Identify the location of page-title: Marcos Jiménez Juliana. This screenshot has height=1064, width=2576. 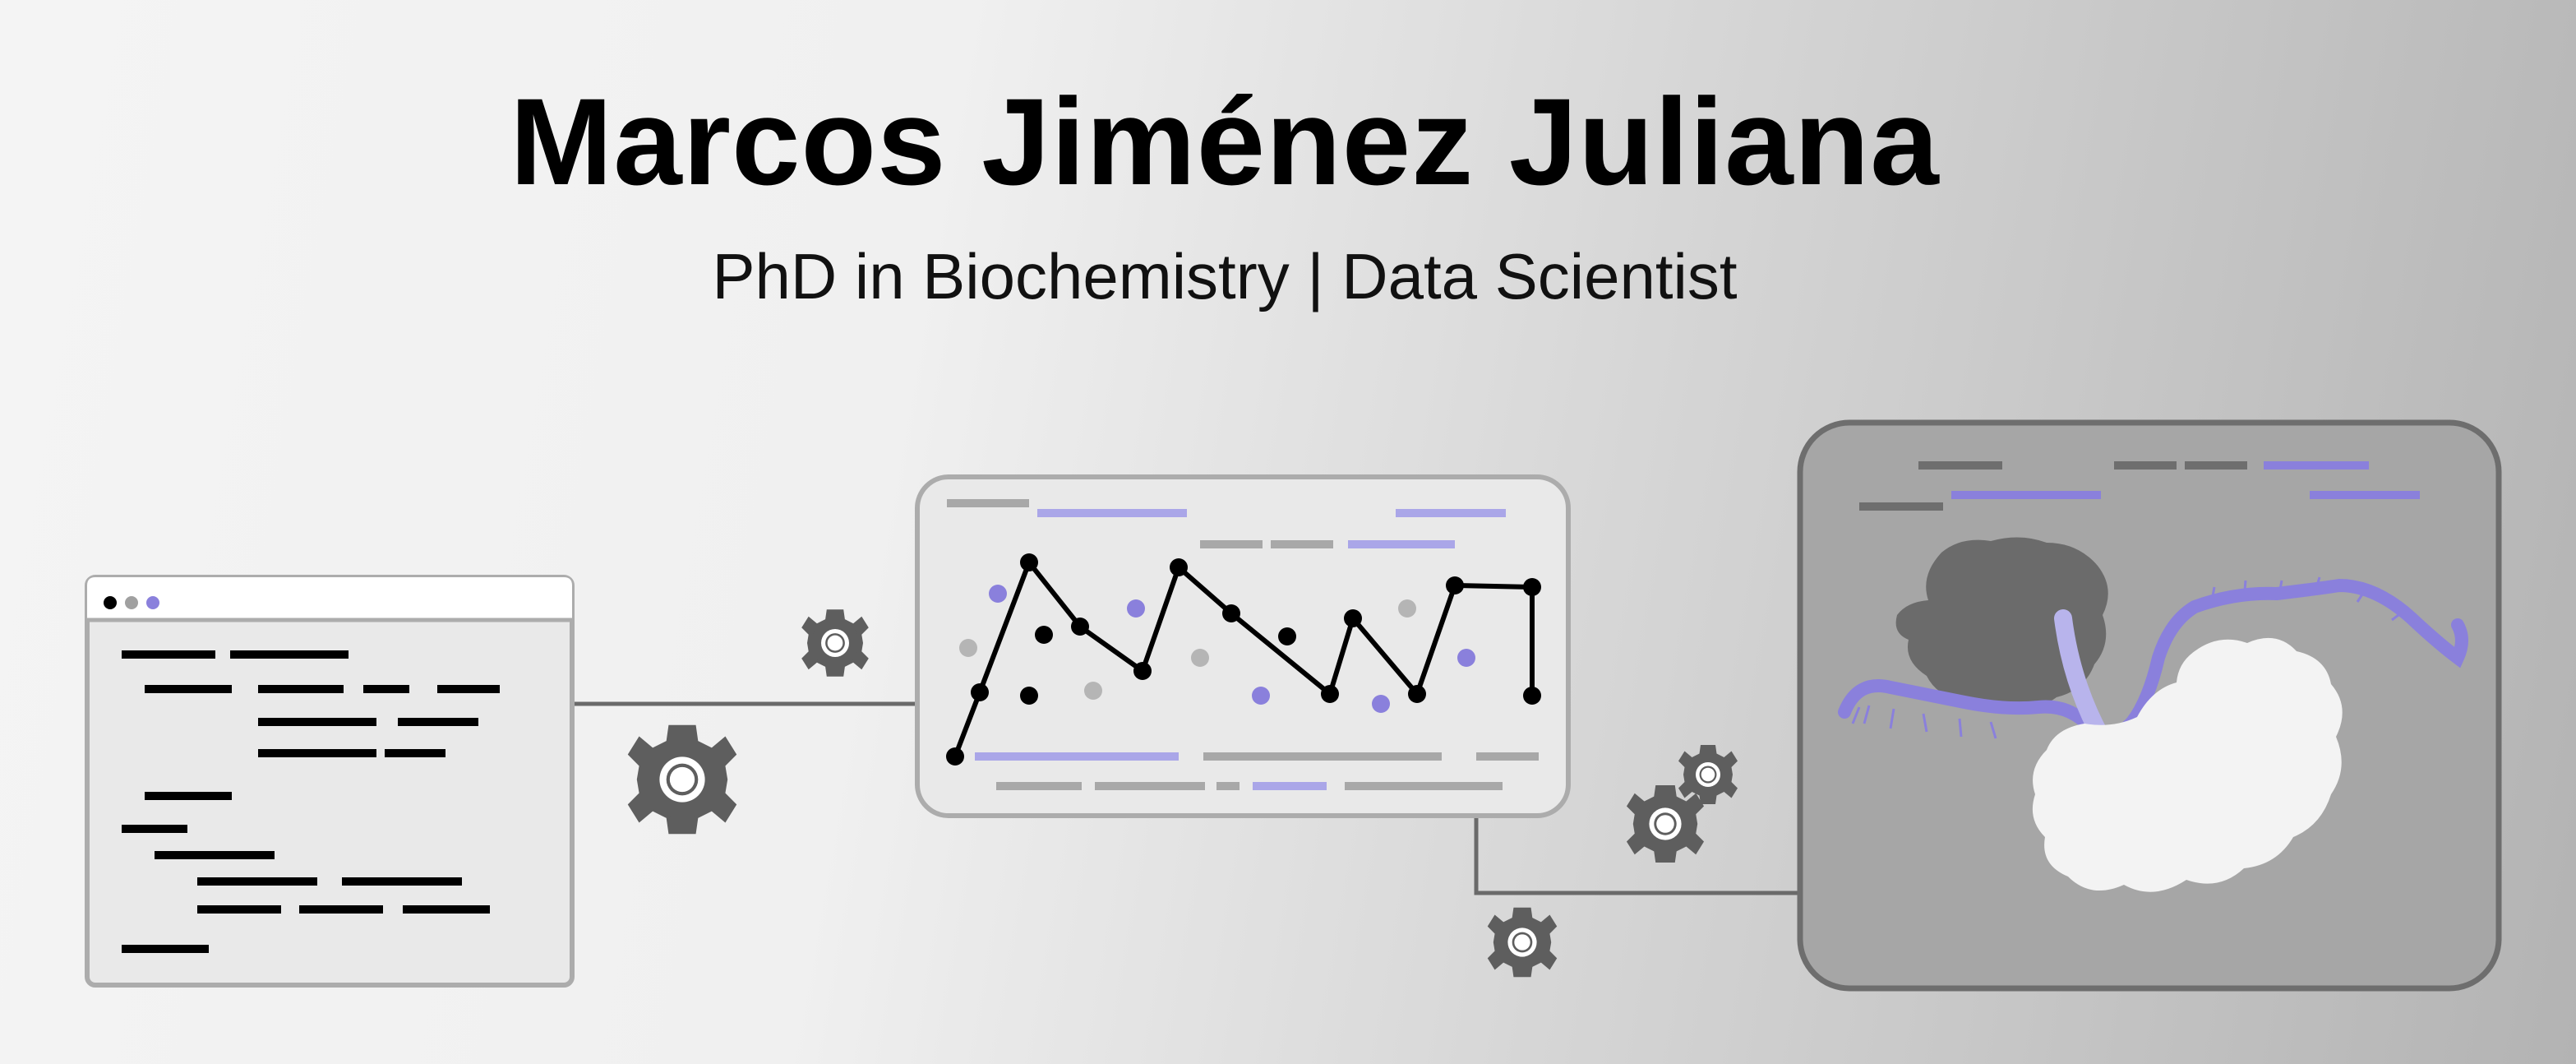
(1225, 141).